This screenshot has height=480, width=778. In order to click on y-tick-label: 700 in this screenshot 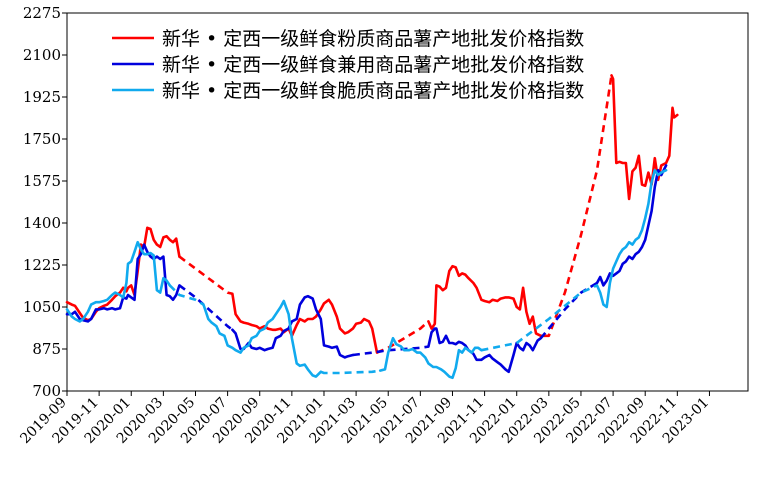, I will do `click(46, 391)`.